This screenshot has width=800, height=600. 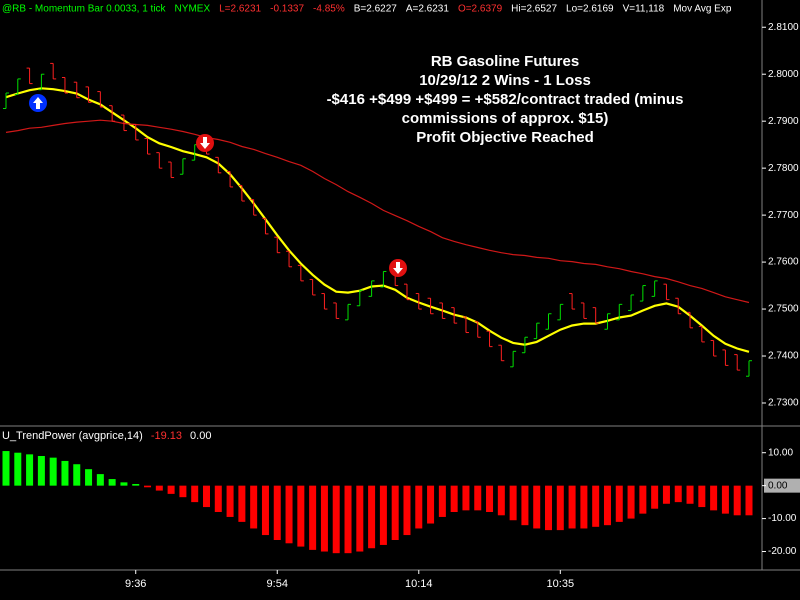 What do you see at coordinates (702, 9) in the screenshot?
I see `header-field: Mov Avg Exp` at bounding box center [702, 9].